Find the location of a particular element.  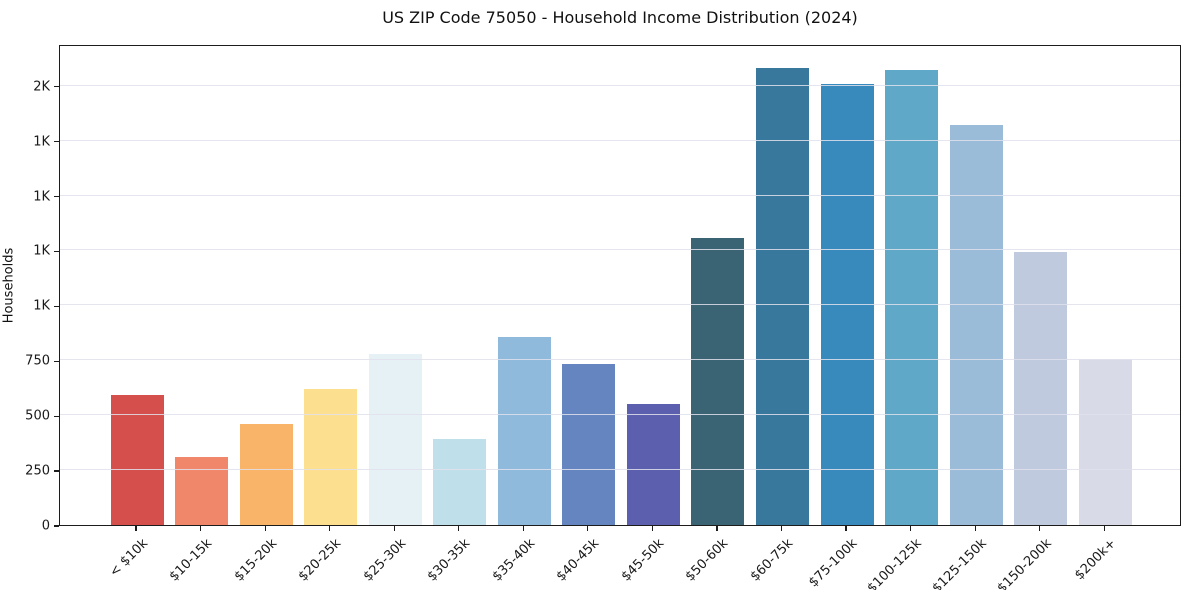

x-tick-mark-$60-75k is located at coordinates (781, 528).